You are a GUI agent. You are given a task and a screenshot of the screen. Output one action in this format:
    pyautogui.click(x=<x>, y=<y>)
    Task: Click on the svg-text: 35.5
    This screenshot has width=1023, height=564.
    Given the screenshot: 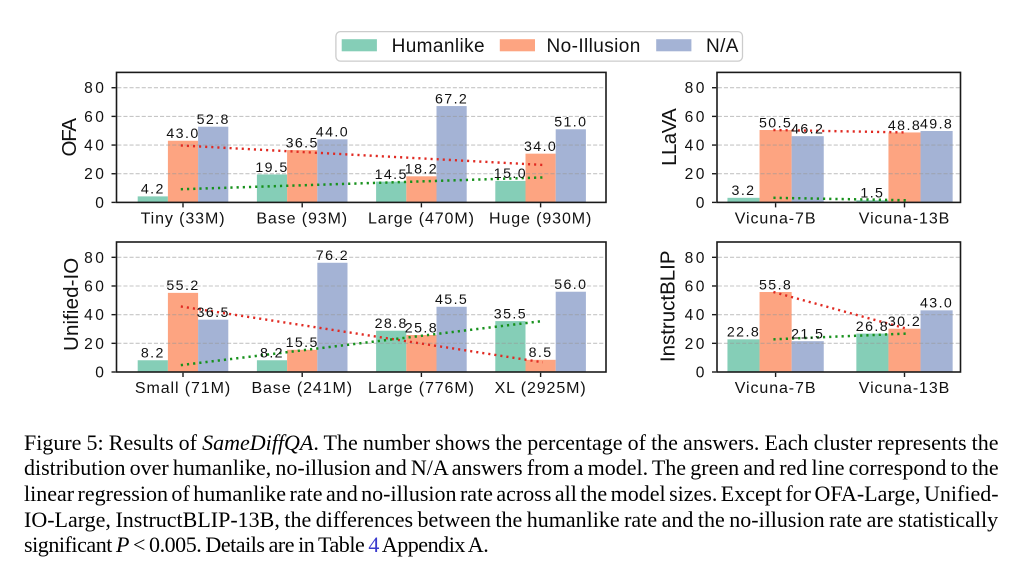 What is the action you would take?
    pyautogui.click(x=510, y=314)
    